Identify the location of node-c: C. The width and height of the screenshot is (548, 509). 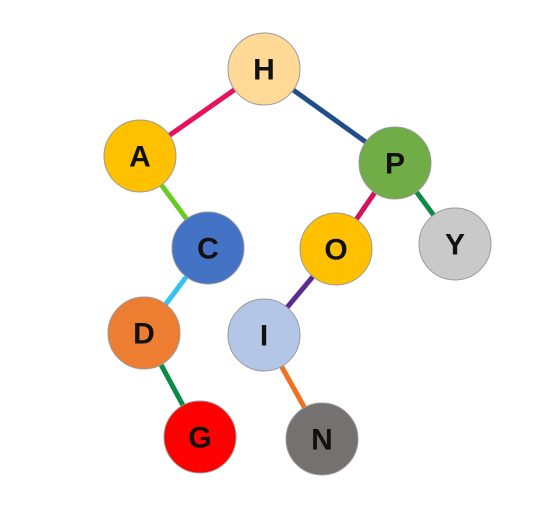
(208, 248).